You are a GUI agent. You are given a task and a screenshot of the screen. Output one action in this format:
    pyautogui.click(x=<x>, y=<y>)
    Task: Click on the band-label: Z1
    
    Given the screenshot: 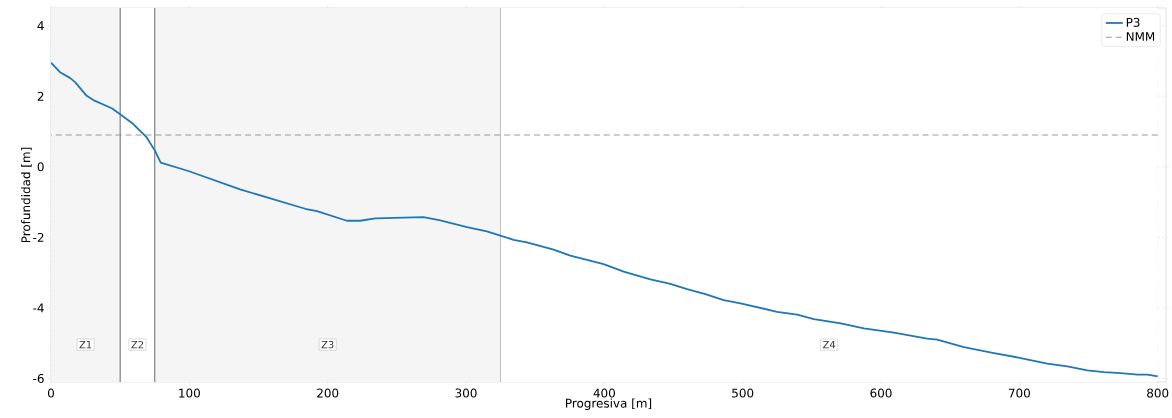 What is the action you would take?
    pyautogui.click(x=85, y=344)
    